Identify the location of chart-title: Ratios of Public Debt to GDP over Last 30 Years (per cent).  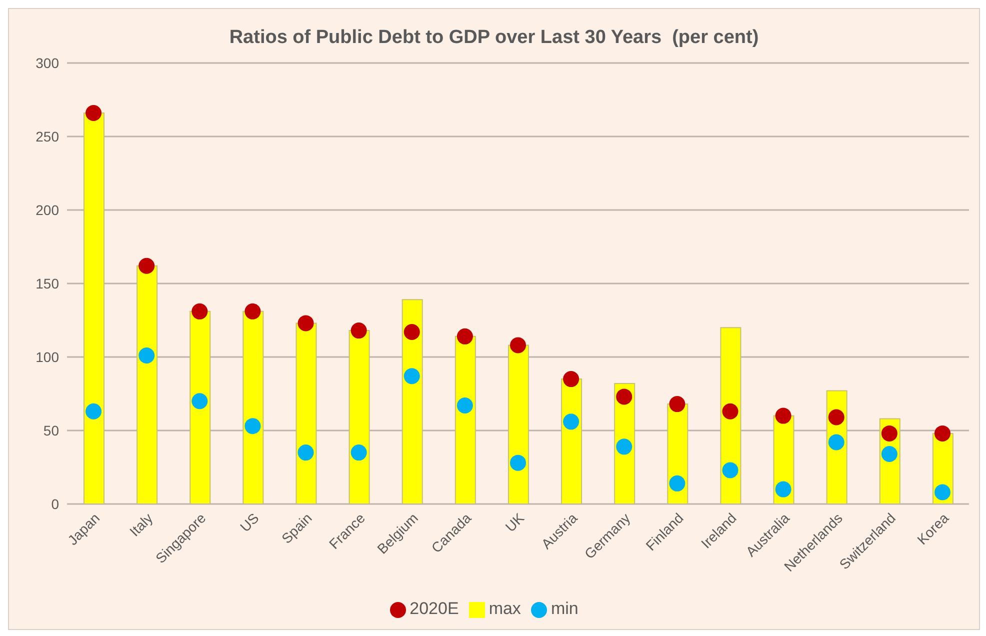
(494, 37).